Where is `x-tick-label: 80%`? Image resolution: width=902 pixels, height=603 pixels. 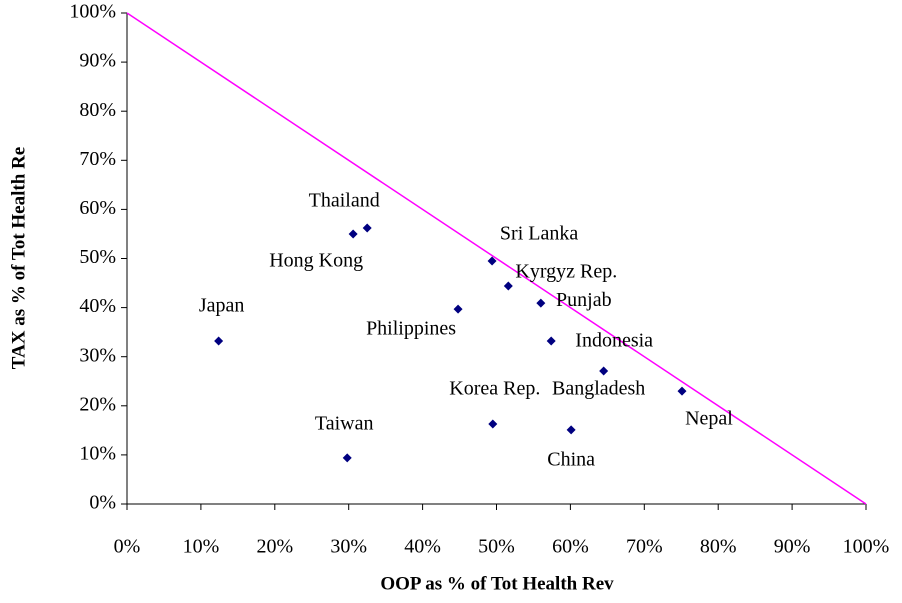
x-tick-label: 80% is located at coordinates (718, 547).